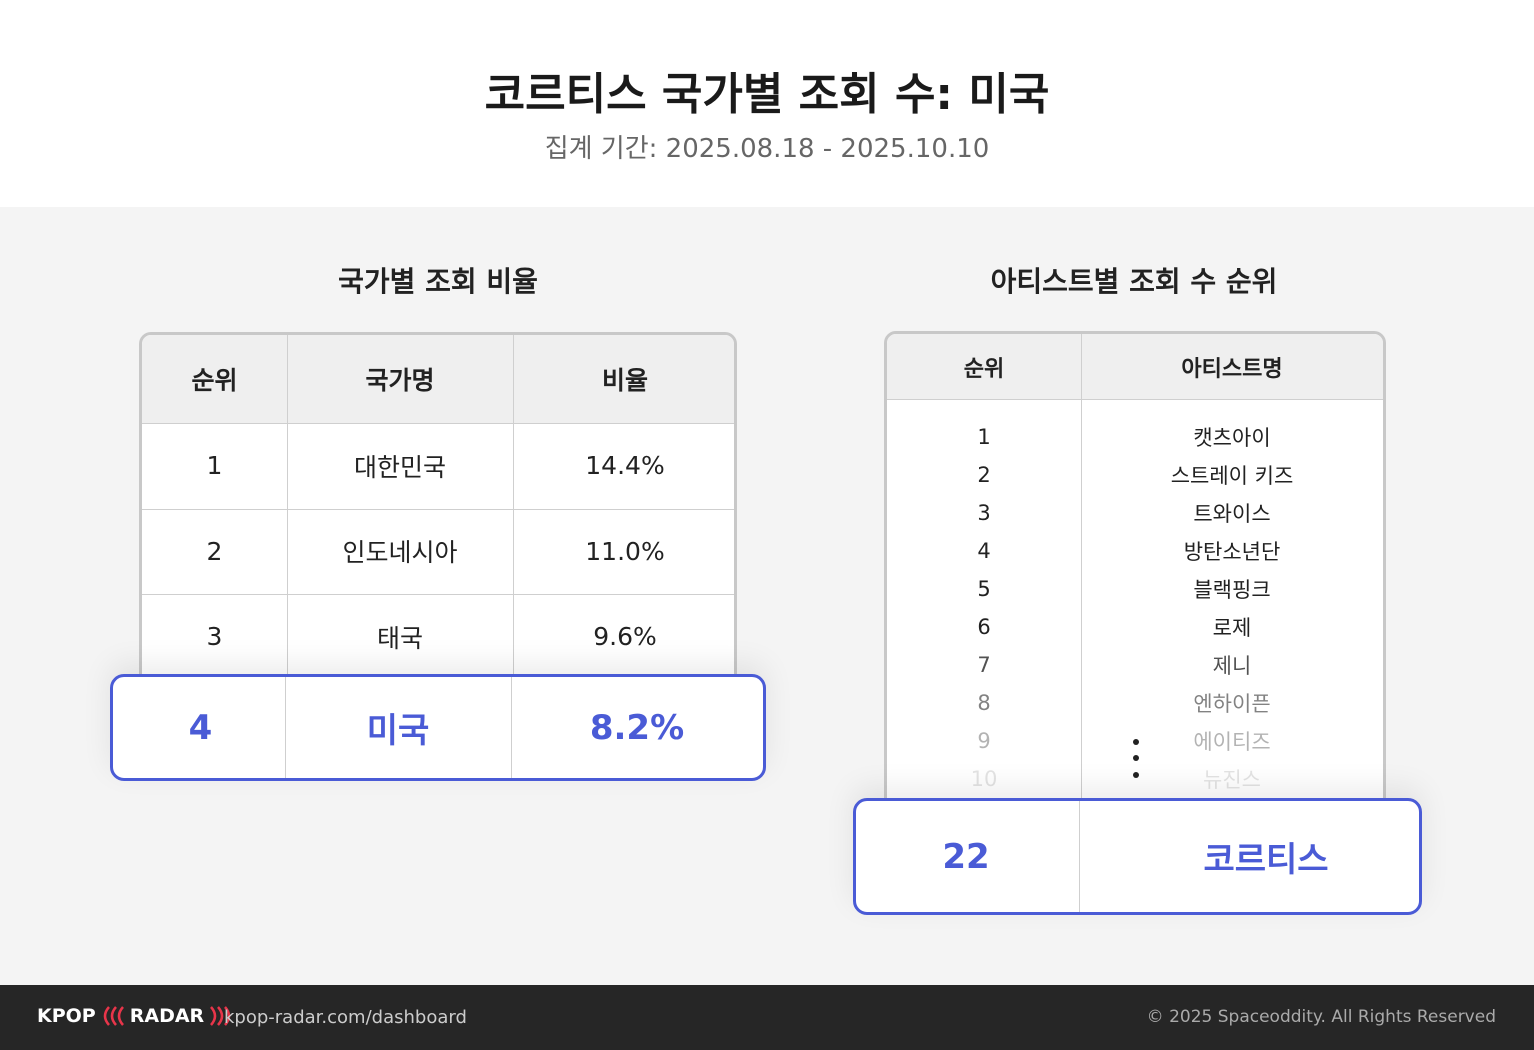 The height and width of the screenshot is (1050, 1534). Describe the element at coordinates (984, 589) in the screenshot. I see `table-cell: 5` at that location.